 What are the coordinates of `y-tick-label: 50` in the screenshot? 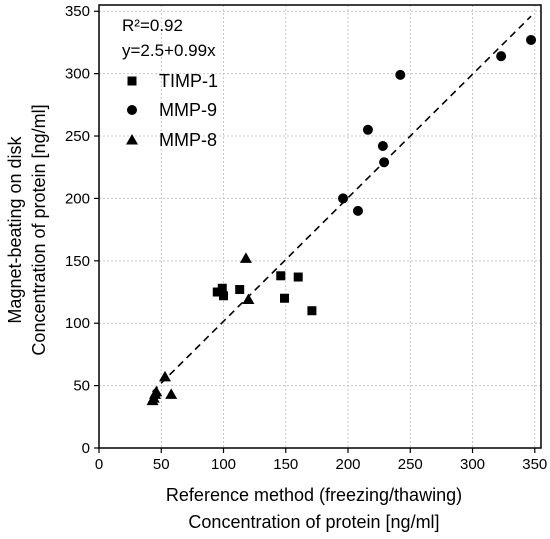 It's located at (81, 386).